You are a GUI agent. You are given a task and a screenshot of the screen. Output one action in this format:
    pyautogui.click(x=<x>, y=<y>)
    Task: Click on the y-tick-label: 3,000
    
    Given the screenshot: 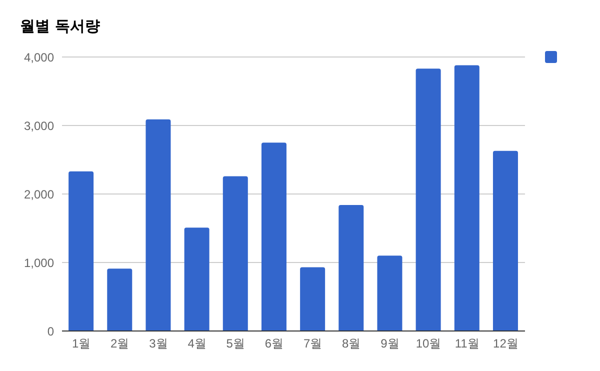 What is the action you would take?
    pyautogui.click(x=39, y=125)
    